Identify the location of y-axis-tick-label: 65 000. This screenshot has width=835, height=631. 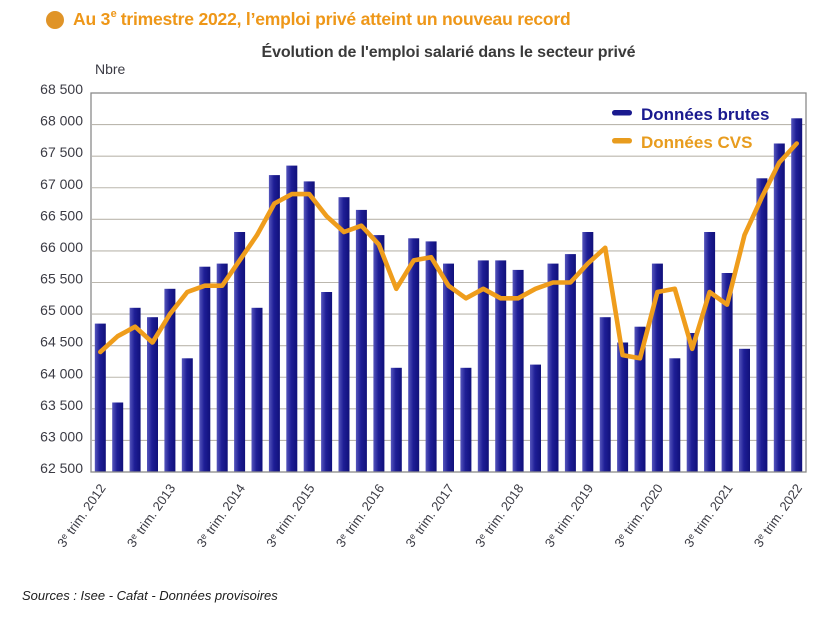
(61, 310).